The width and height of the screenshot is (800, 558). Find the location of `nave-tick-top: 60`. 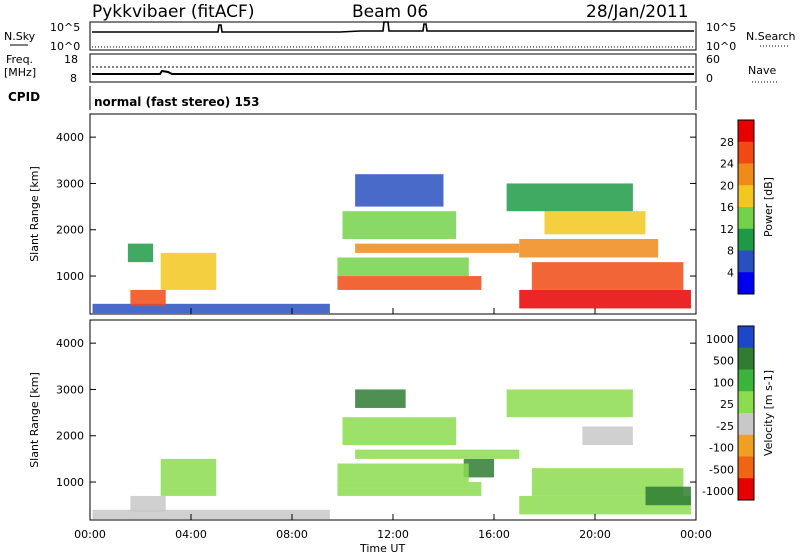

nave-tick-top: 60 is located at coordinates (713, 59).